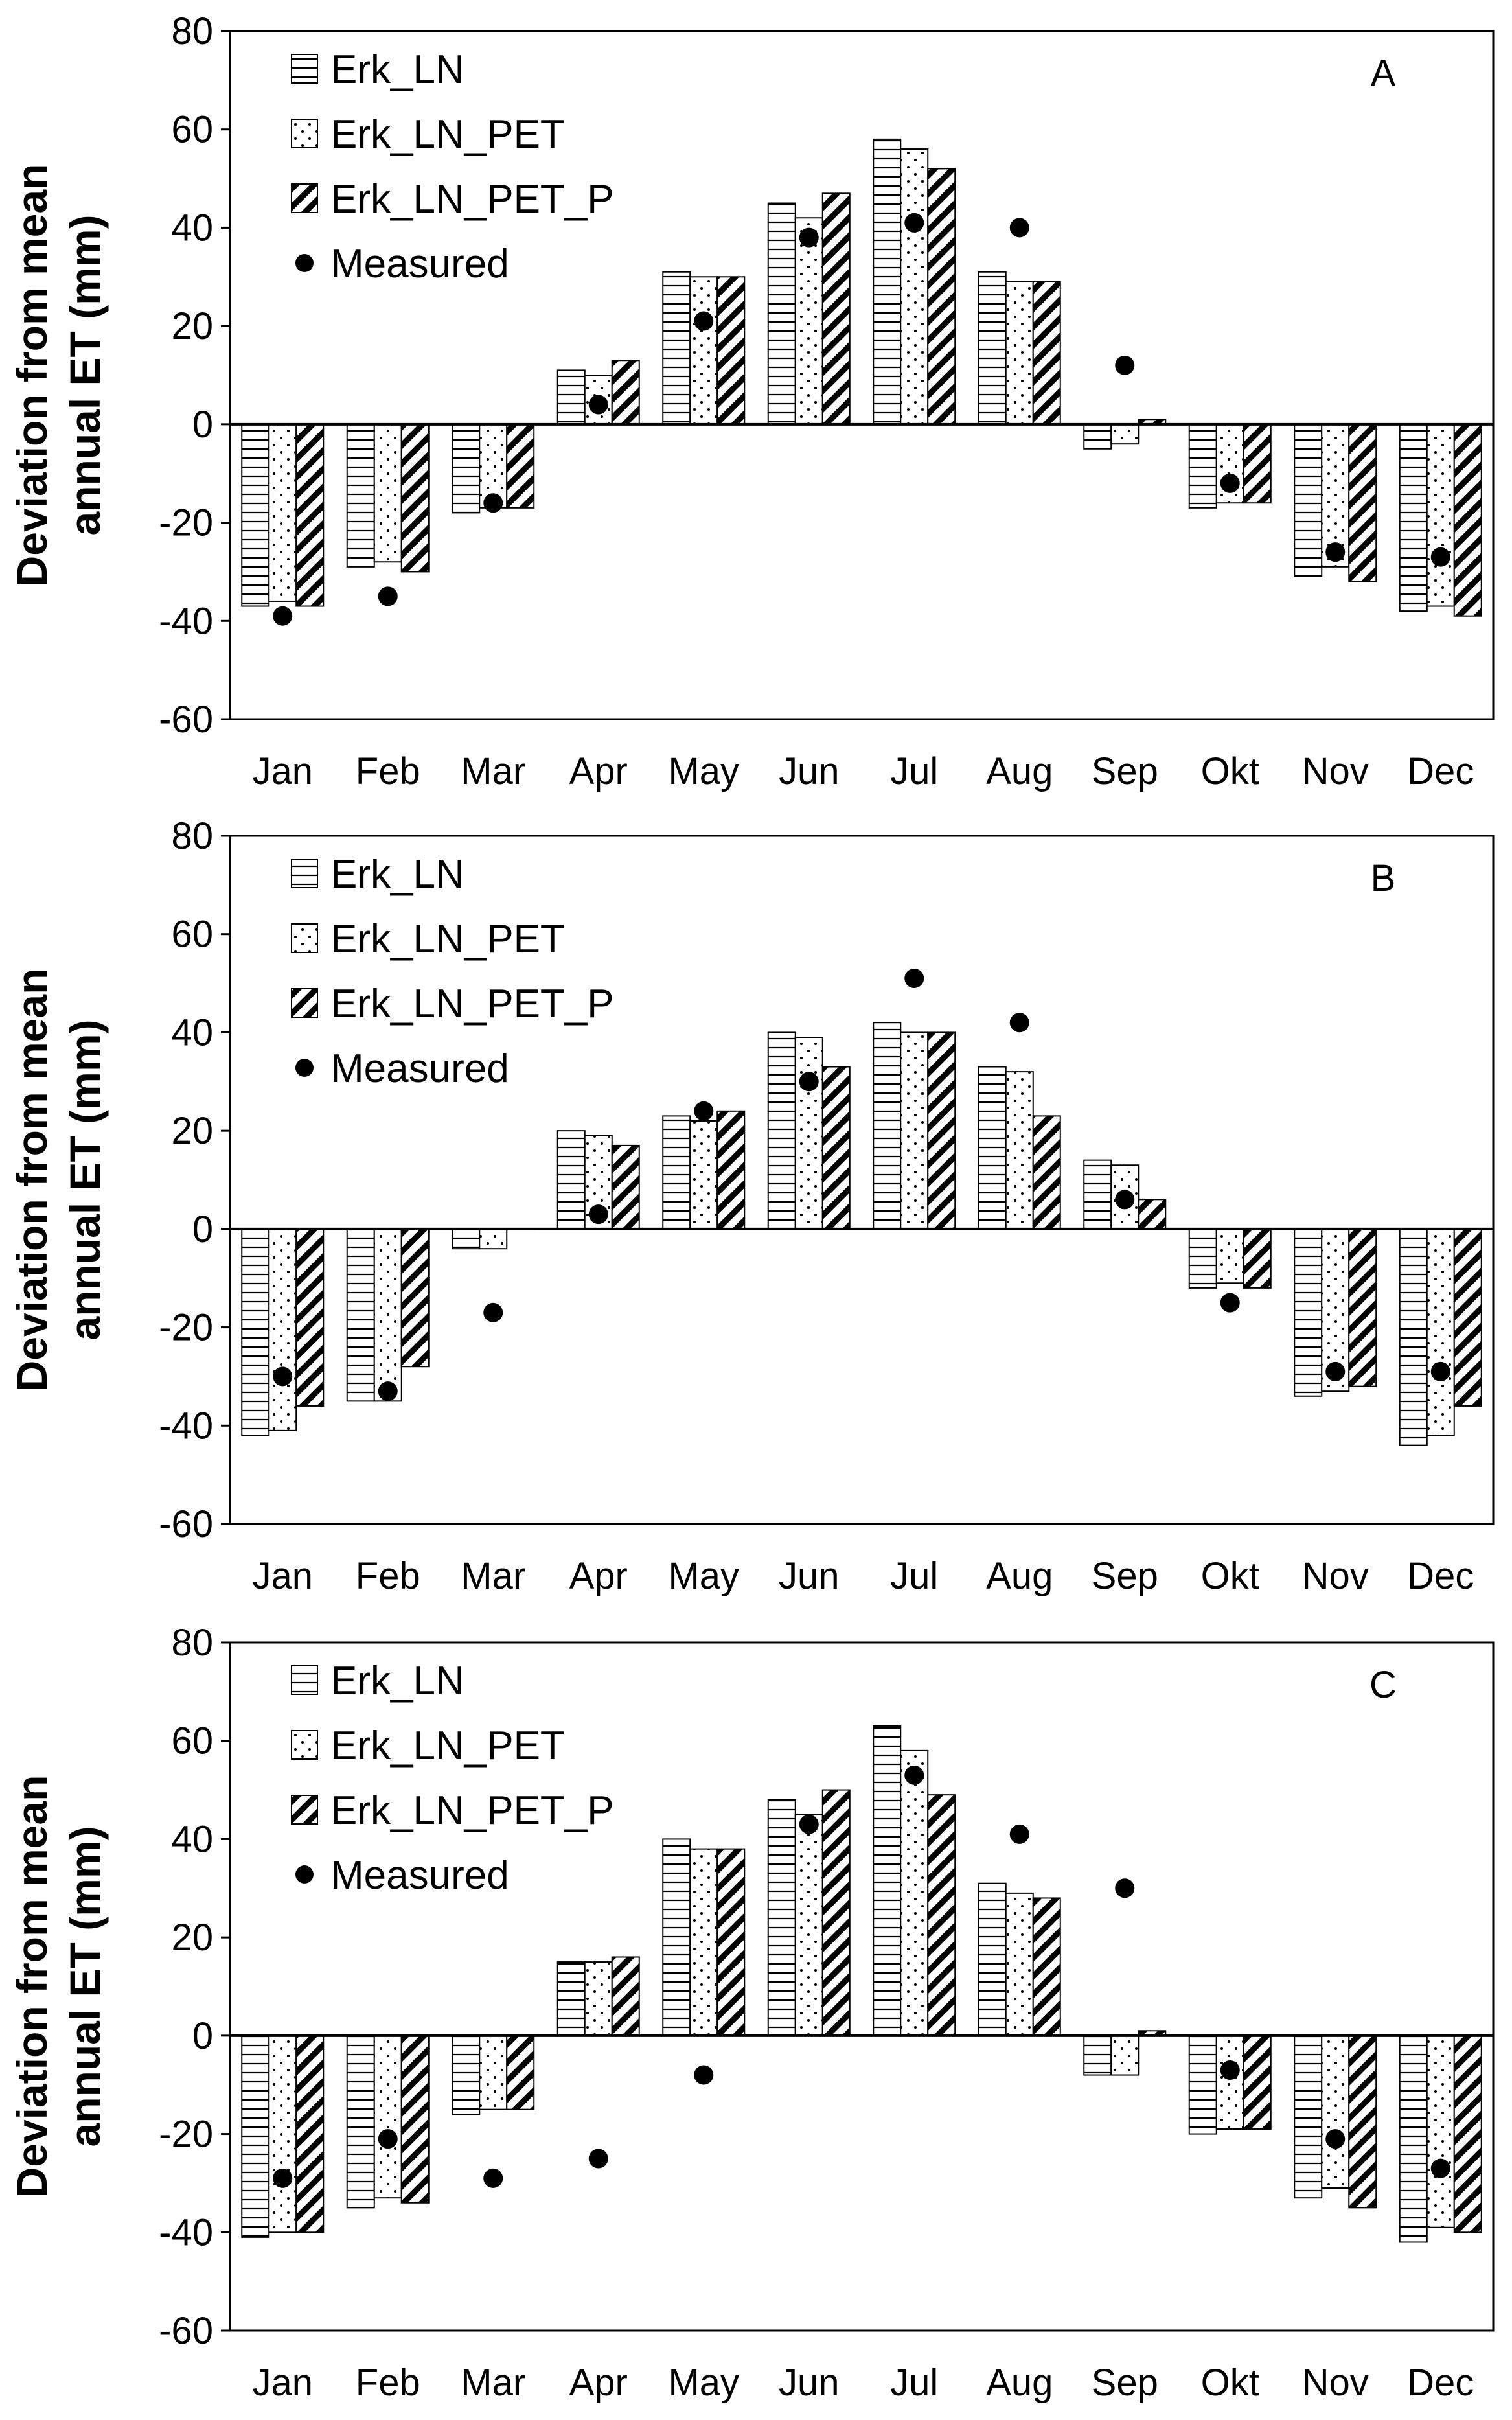  Describe the element at coordinates (186, 1328) in the screenshot. I see `y-tick-label: -20` at that location.